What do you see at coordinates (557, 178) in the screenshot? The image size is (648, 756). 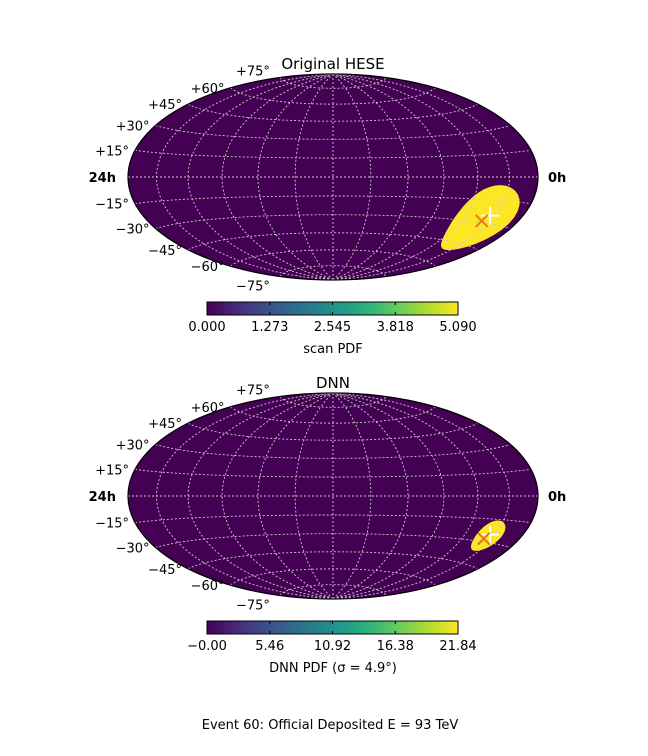 I see `ra-label-right-top: 0h` at bounding box center [557, 178].